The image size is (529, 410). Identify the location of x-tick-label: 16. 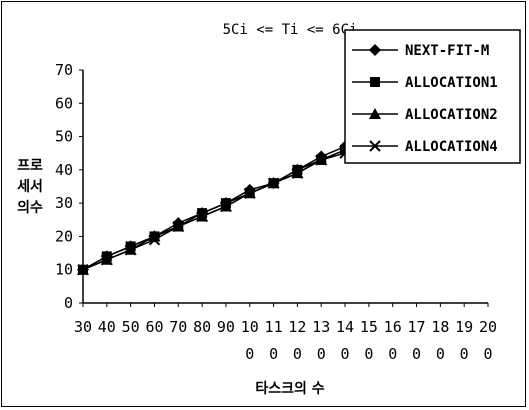
(393, 327).